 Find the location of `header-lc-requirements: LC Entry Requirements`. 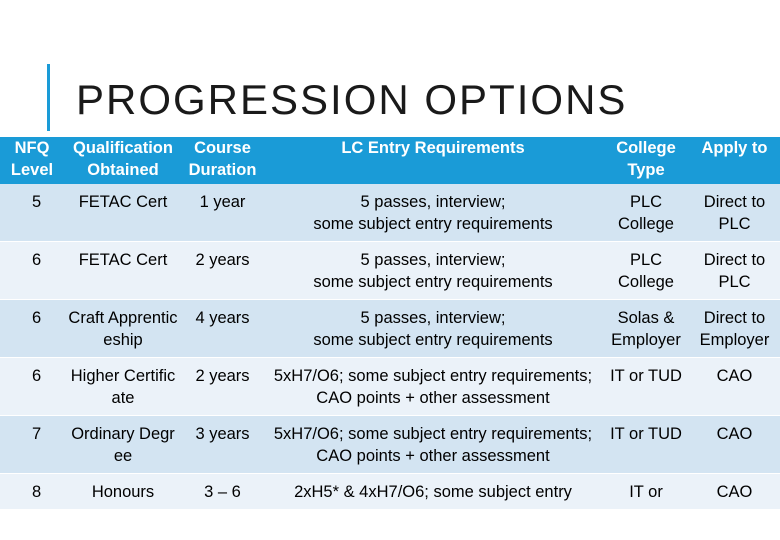

header-lc-requirements: LC Entry Requirements is located at coordinates (433, 148).